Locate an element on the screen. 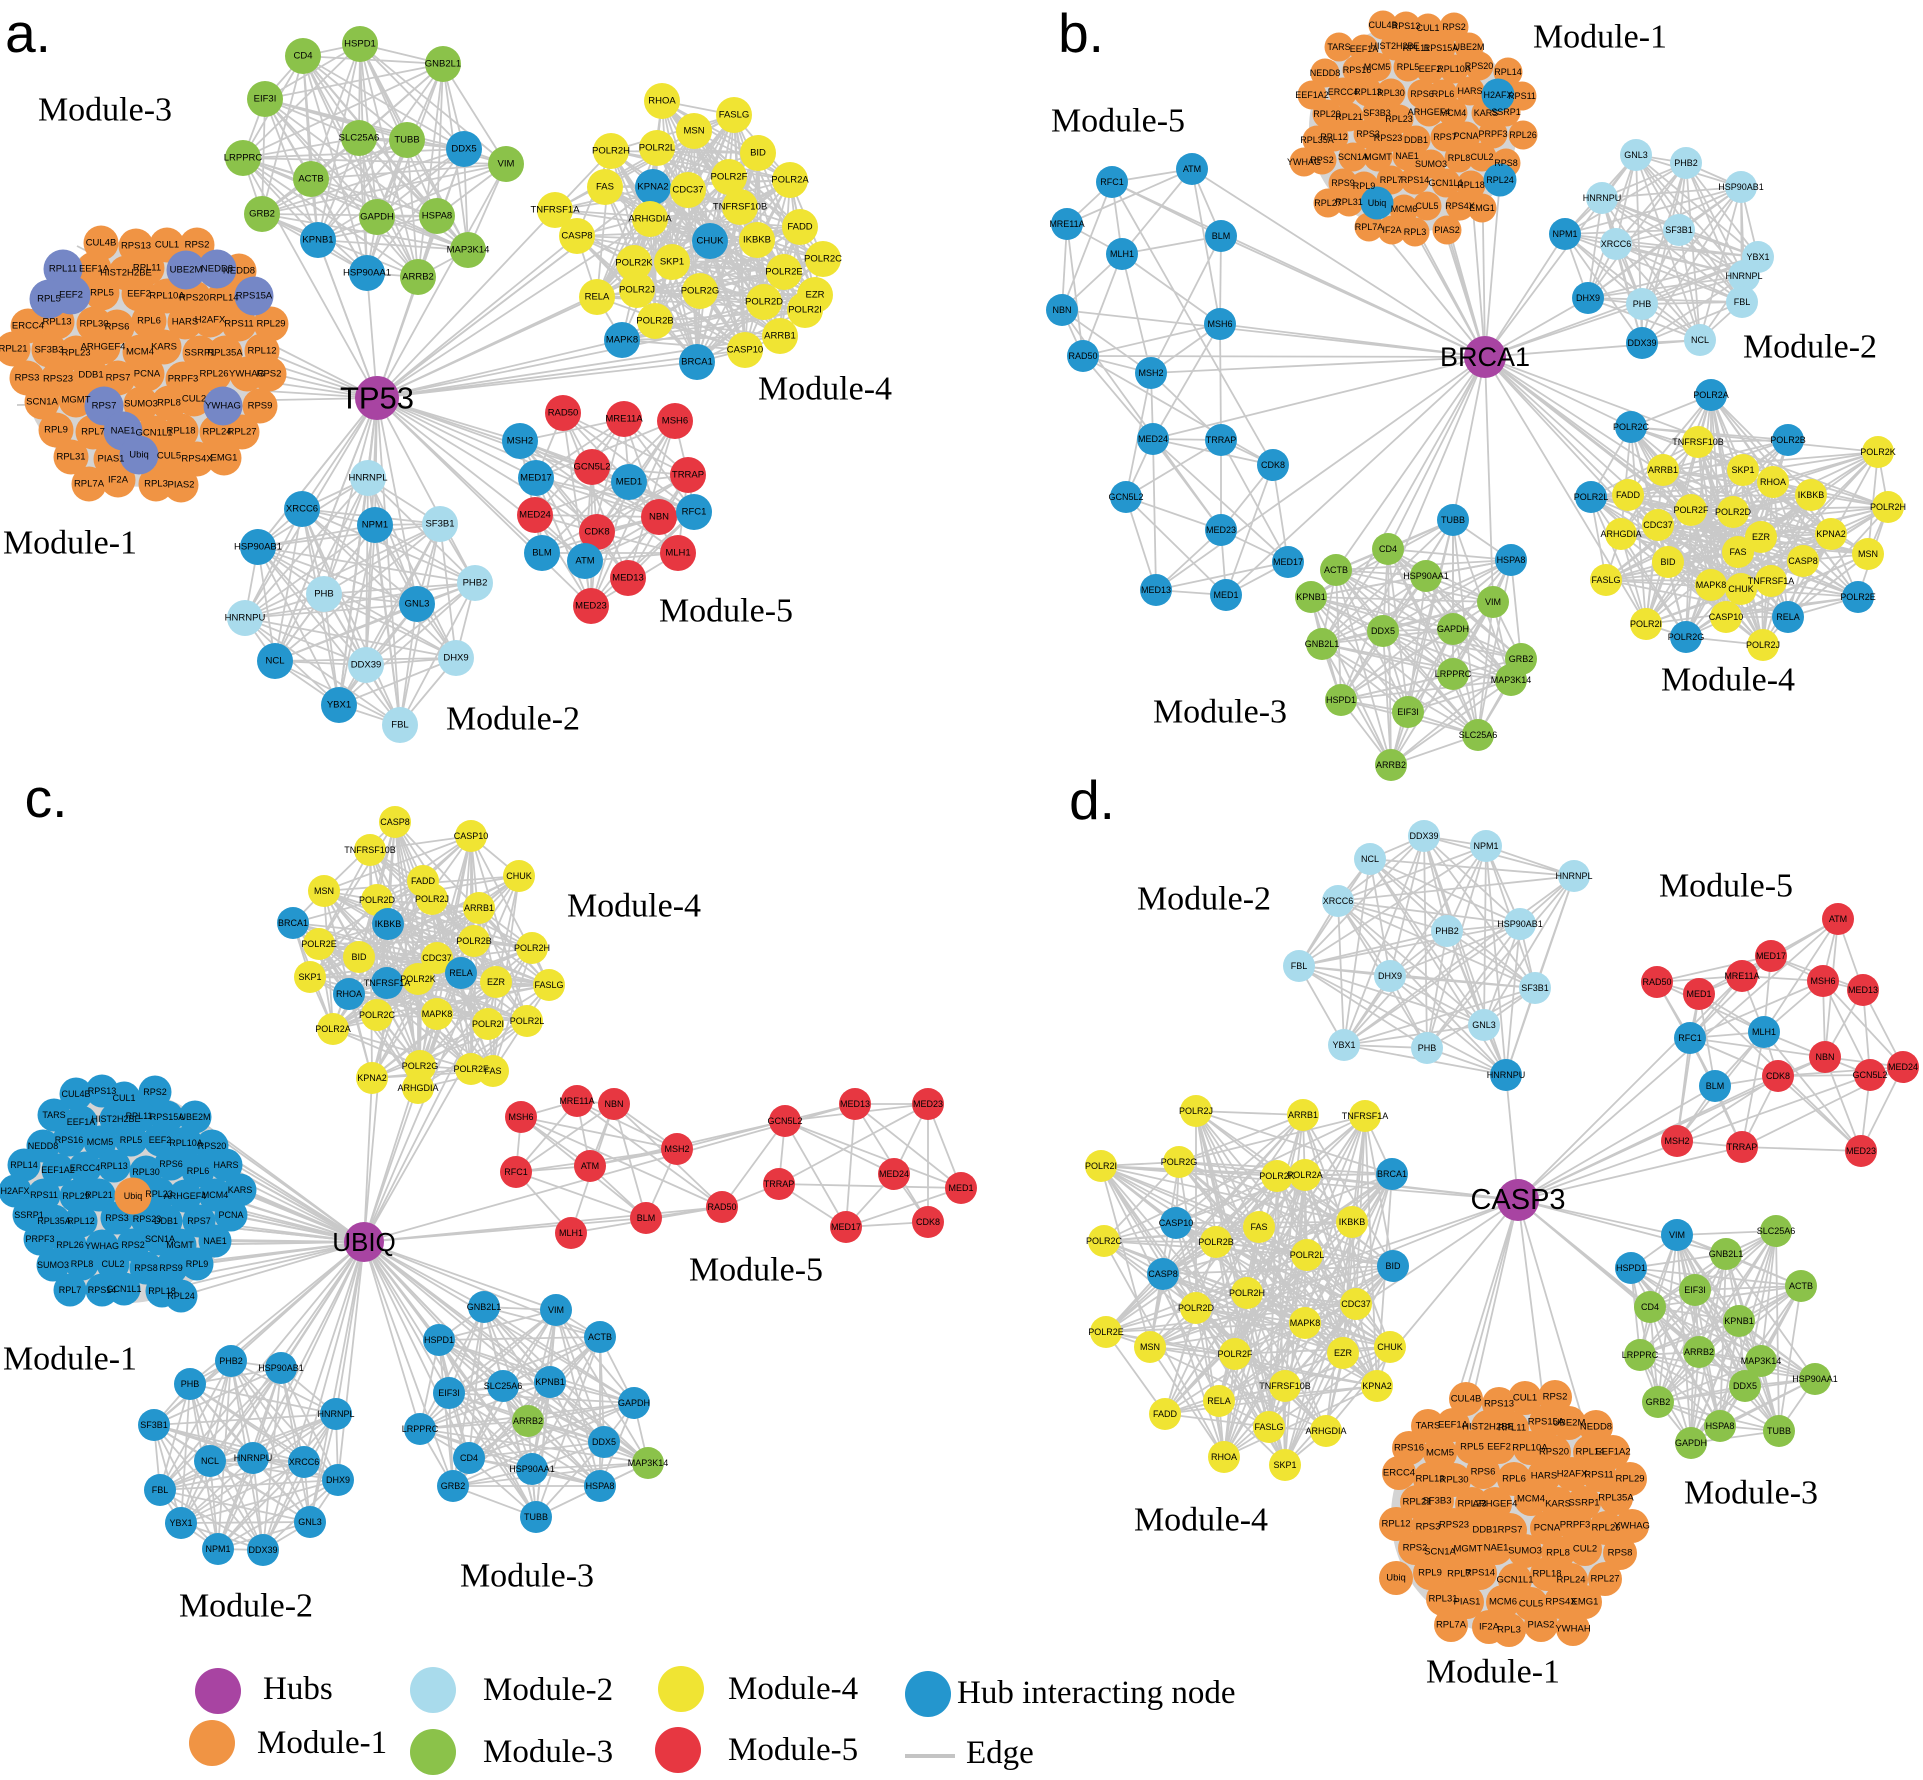  svg-text: RAD50 is located at coordinates (1656, 982).